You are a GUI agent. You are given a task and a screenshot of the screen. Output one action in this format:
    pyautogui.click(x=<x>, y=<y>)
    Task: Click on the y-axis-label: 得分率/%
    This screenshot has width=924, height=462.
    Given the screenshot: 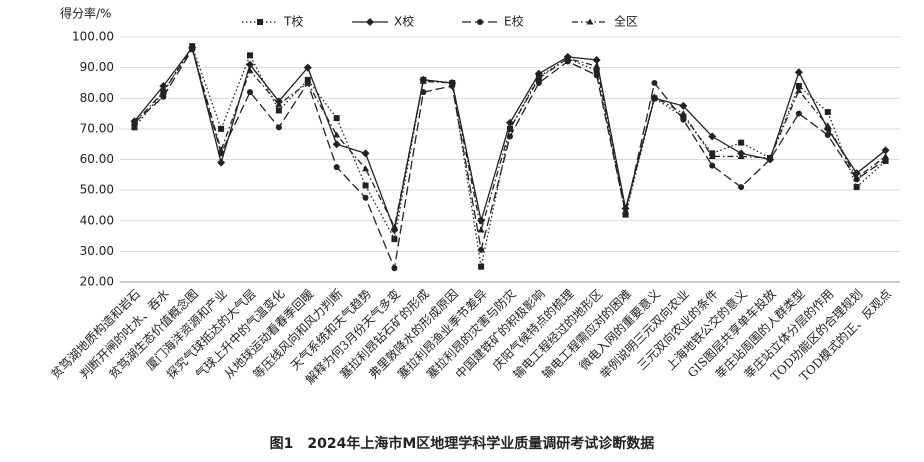 What is the action you would take?
    pyautogui.click(x=85, y=13)
    